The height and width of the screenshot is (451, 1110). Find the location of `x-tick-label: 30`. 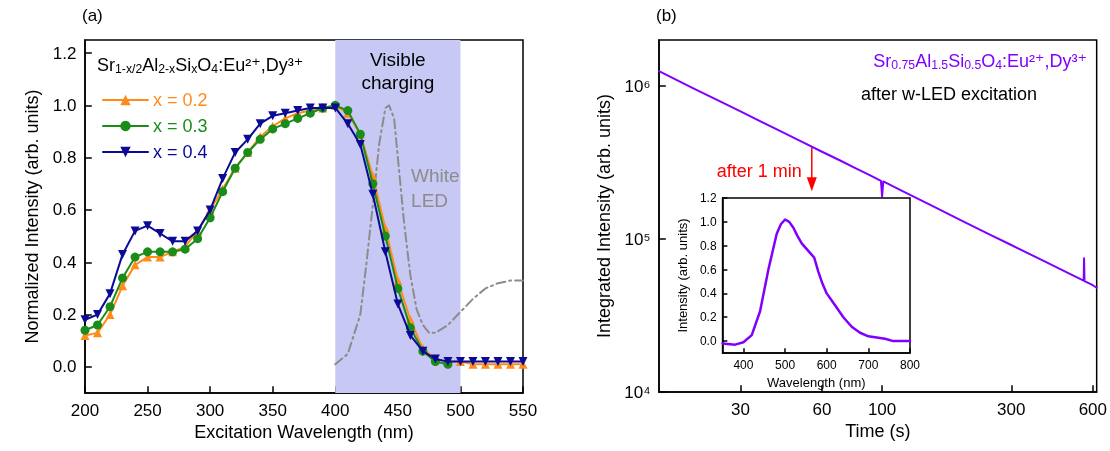

x-tick-label: 30 is located at coordinates (740, 409).